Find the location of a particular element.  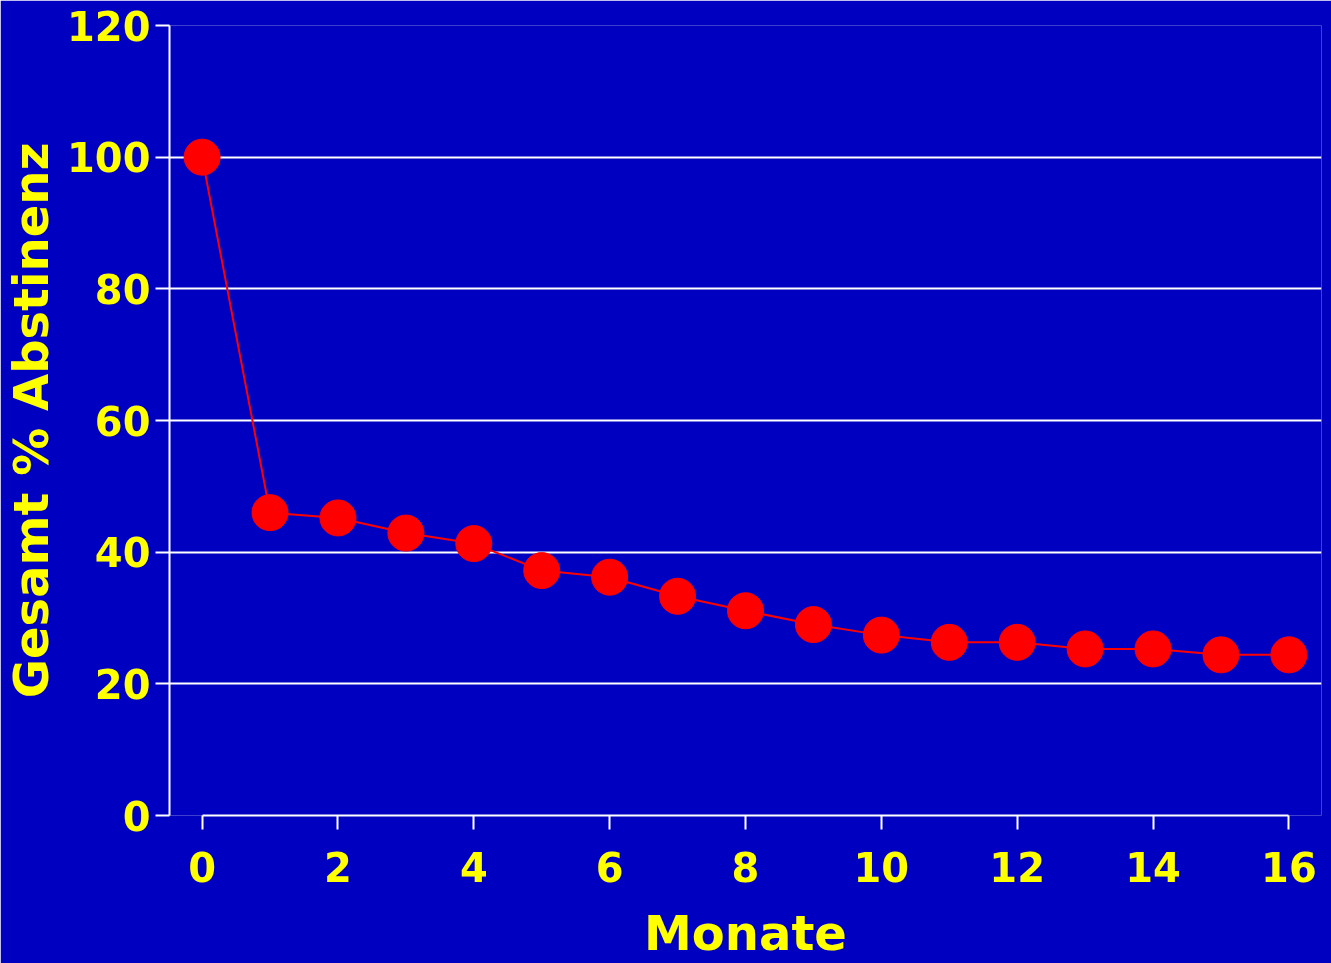

x-tick-label: 8 is located at coordinates (745, 867).